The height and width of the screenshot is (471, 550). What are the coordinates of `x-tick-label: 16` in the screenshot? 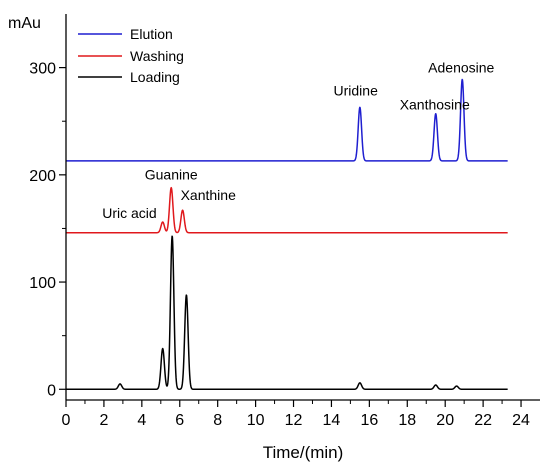 It's located at (369, 420).